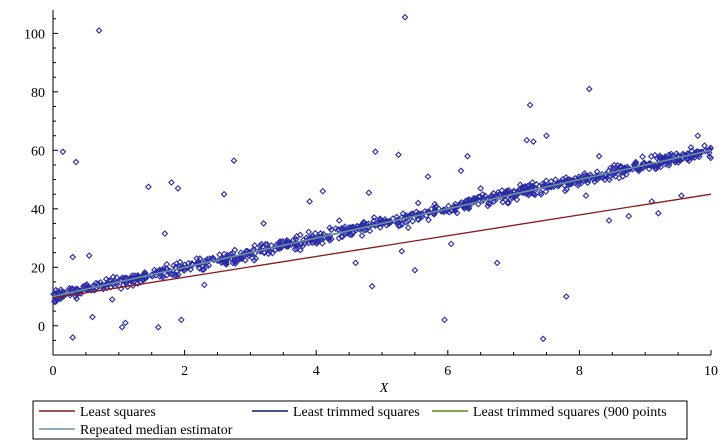 The width and height of the screenshot is (725, 448). What do you see at coordinates (38, 151) in the screenshot?
I see `y-tick-label: 60` at bounding box center [38, 151].